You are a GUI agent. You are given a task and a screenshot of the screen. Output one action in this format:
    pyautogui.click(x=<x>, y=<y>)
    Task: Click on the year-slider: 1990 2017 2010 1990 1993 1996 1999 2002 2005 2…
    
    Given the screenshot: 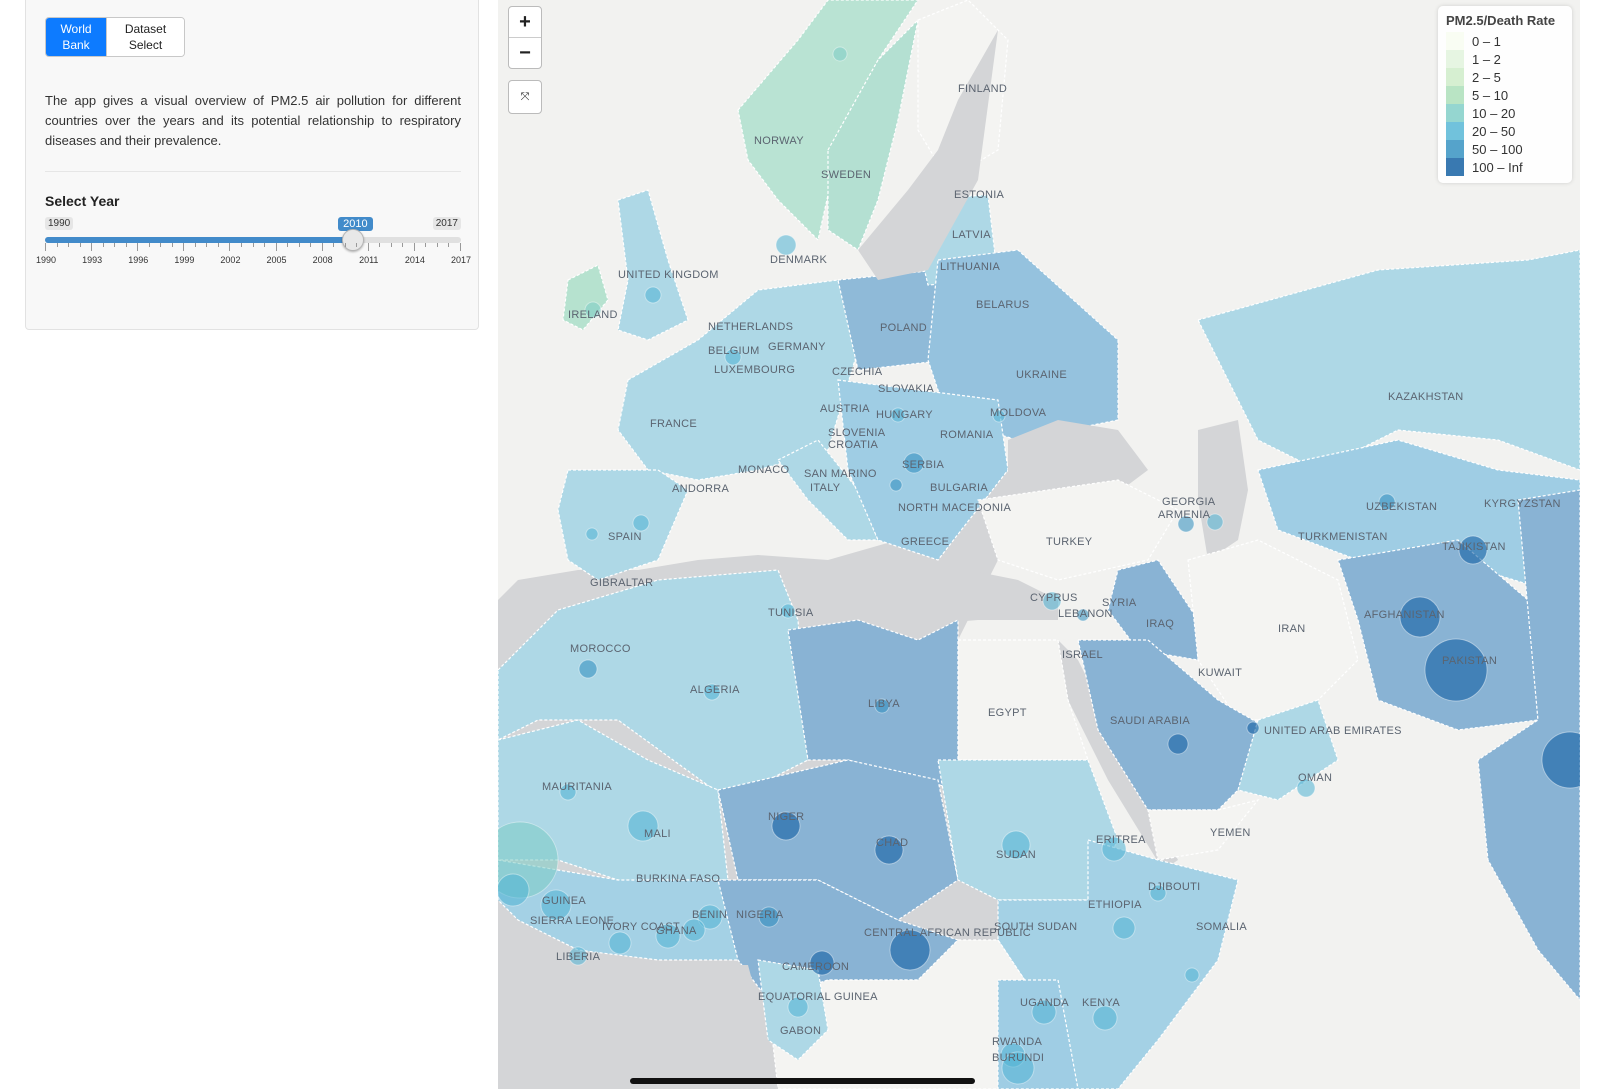 What is the action you would take?
    pyautogui.click(x=253, y=247)
    